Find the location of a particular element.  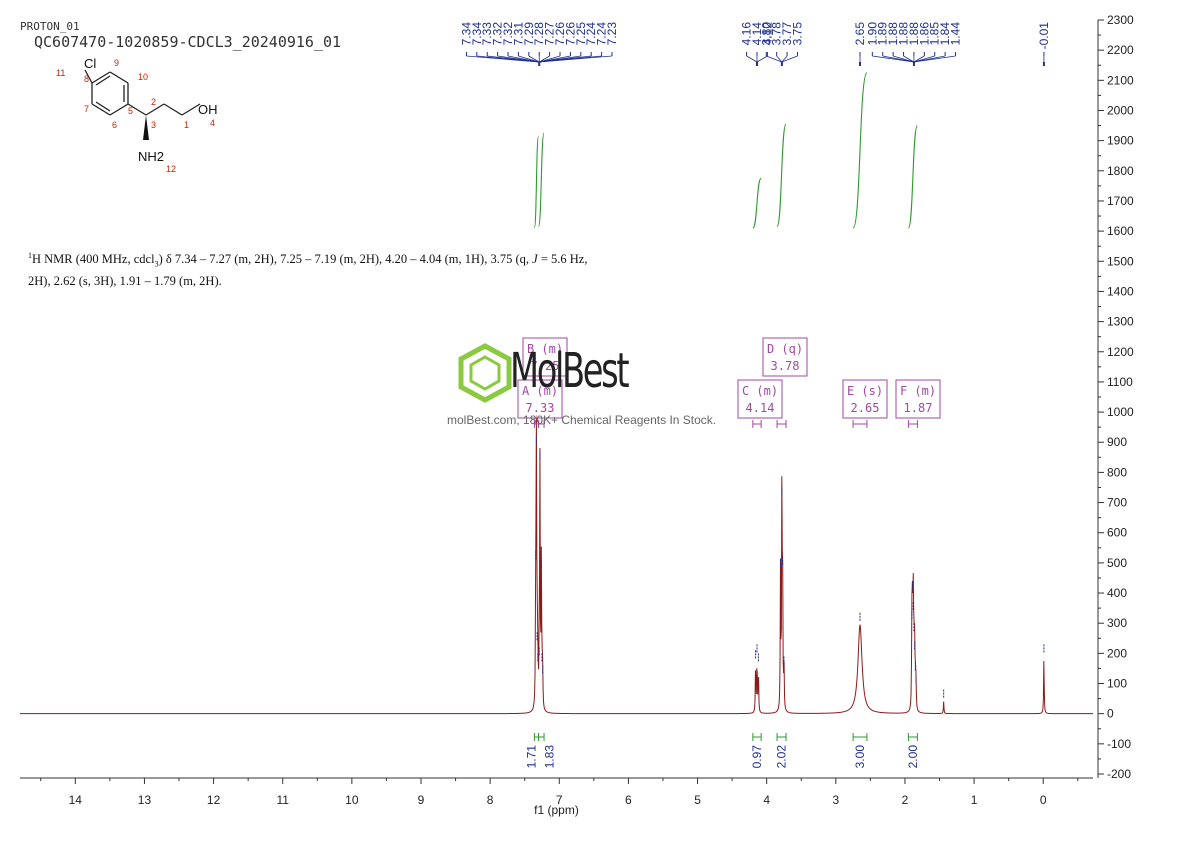

atom-number-2: 2 is located at coordinates (153, 102).